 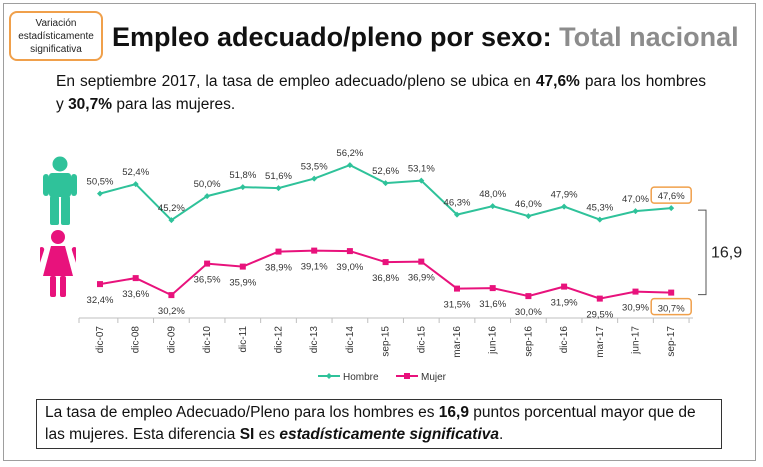 I want to click on data-label: 33,6%, so click(x=135, y=294).